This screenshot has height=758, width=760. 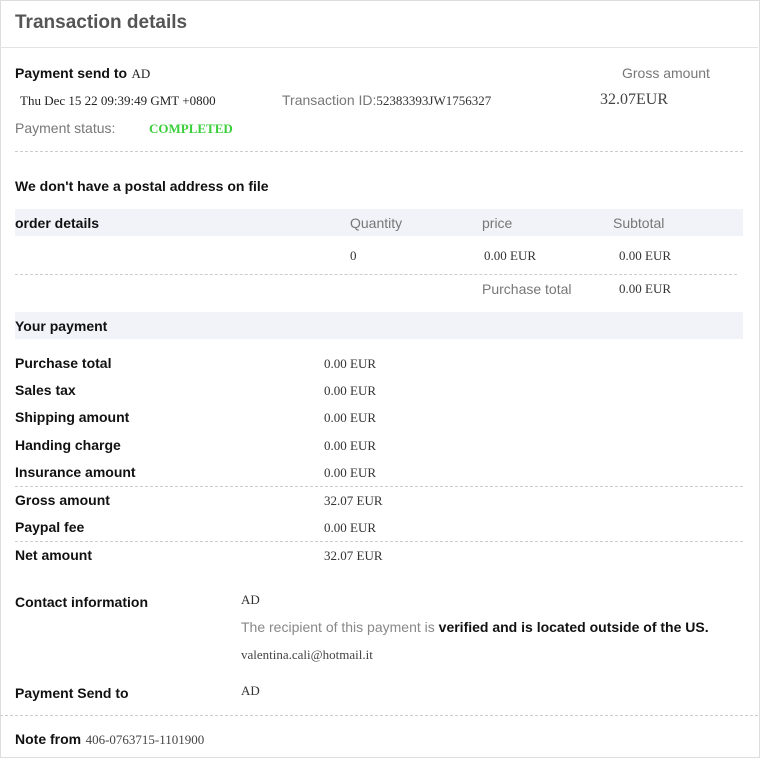 I want to click on payment-send-to-label: Payment Send to, so click(x=72, y=693).